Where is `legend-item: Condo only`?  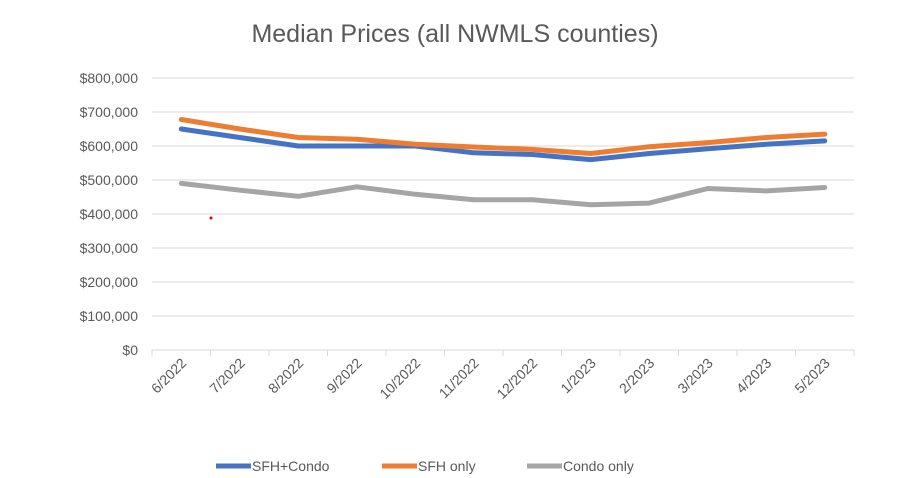 legend-item: Condo only is located at coordinates (580, 466).